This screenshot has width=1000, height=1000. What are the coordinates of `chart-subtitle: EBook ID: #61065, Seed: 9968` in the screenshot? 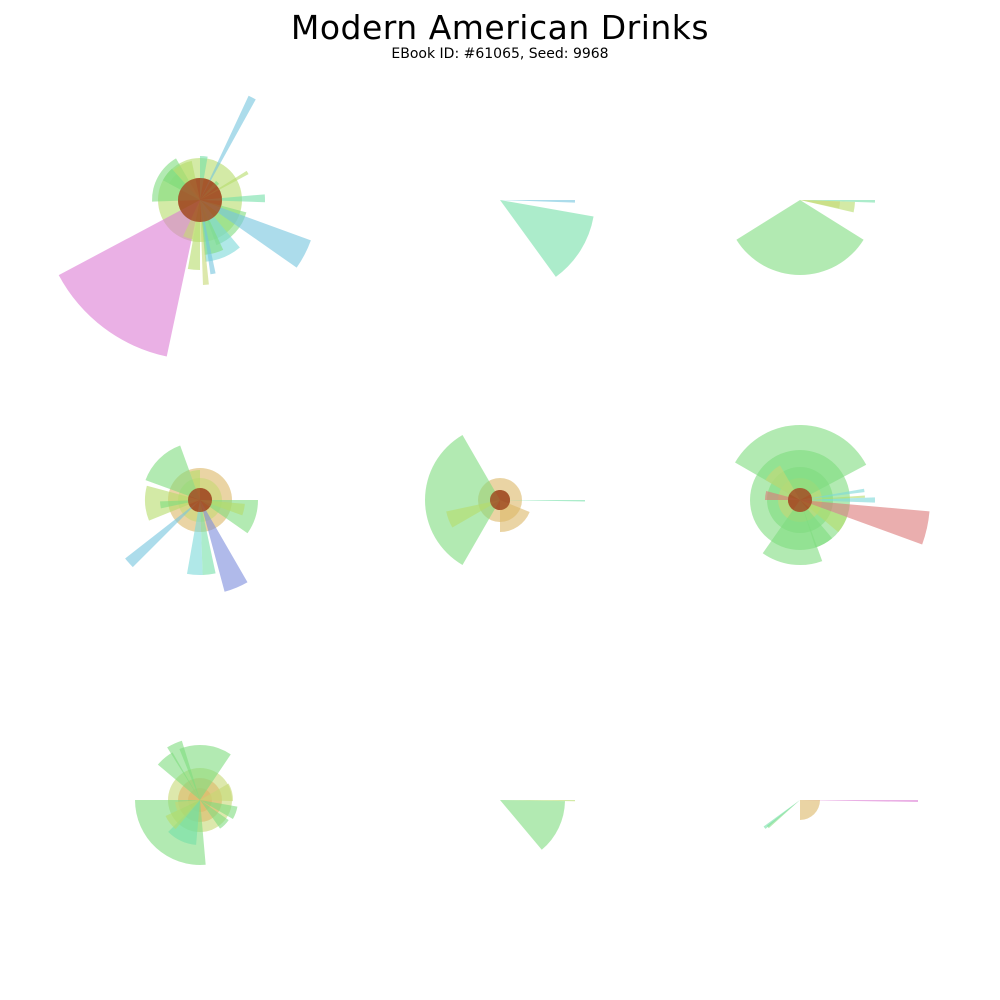 It's located at (500, 54).